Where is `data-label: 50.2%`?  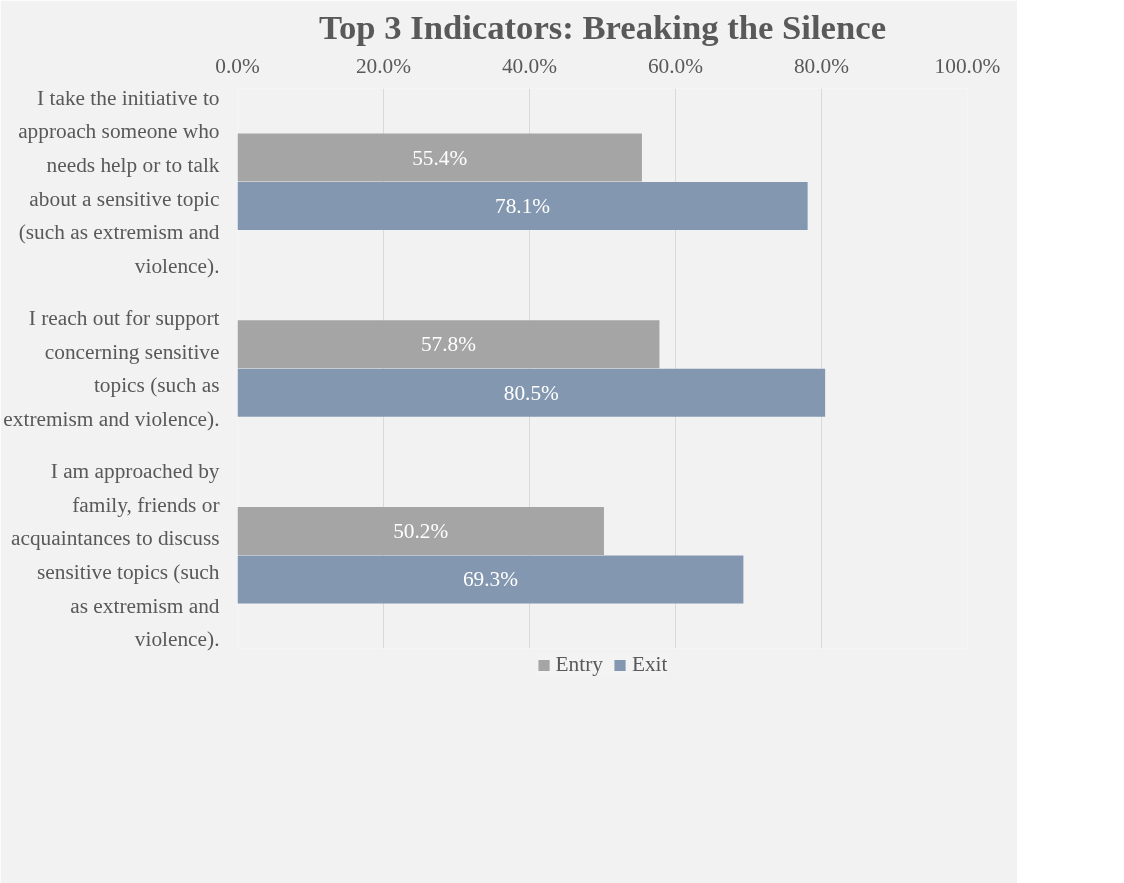 data-label: 50.2% is located at coordinates (421, 530).